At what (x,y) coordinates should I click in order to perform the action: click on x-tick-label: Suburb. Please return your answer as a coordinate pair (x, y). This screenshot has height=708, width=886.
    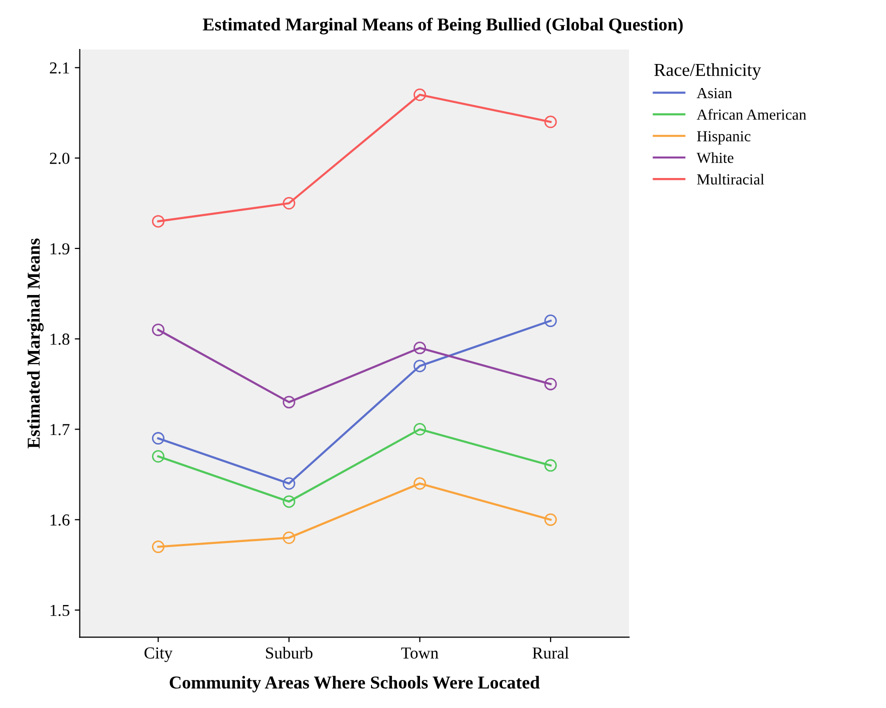
    Looking at the image, I should click on (289, 652).